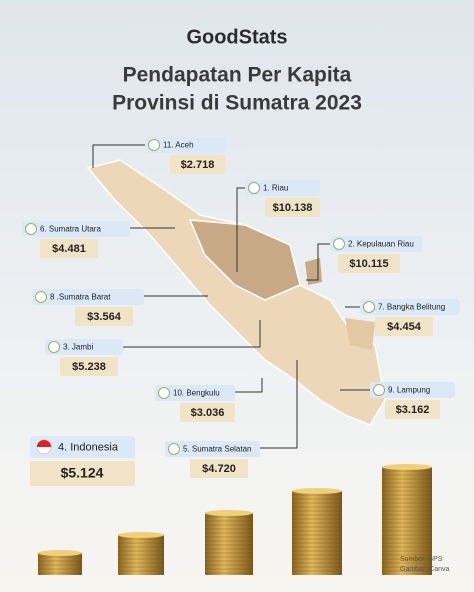 The image size is (474, 592). Describe the element at coordinates (88, 447) in the screenshot. I see `national-name: 4. Indonesia` at that location.